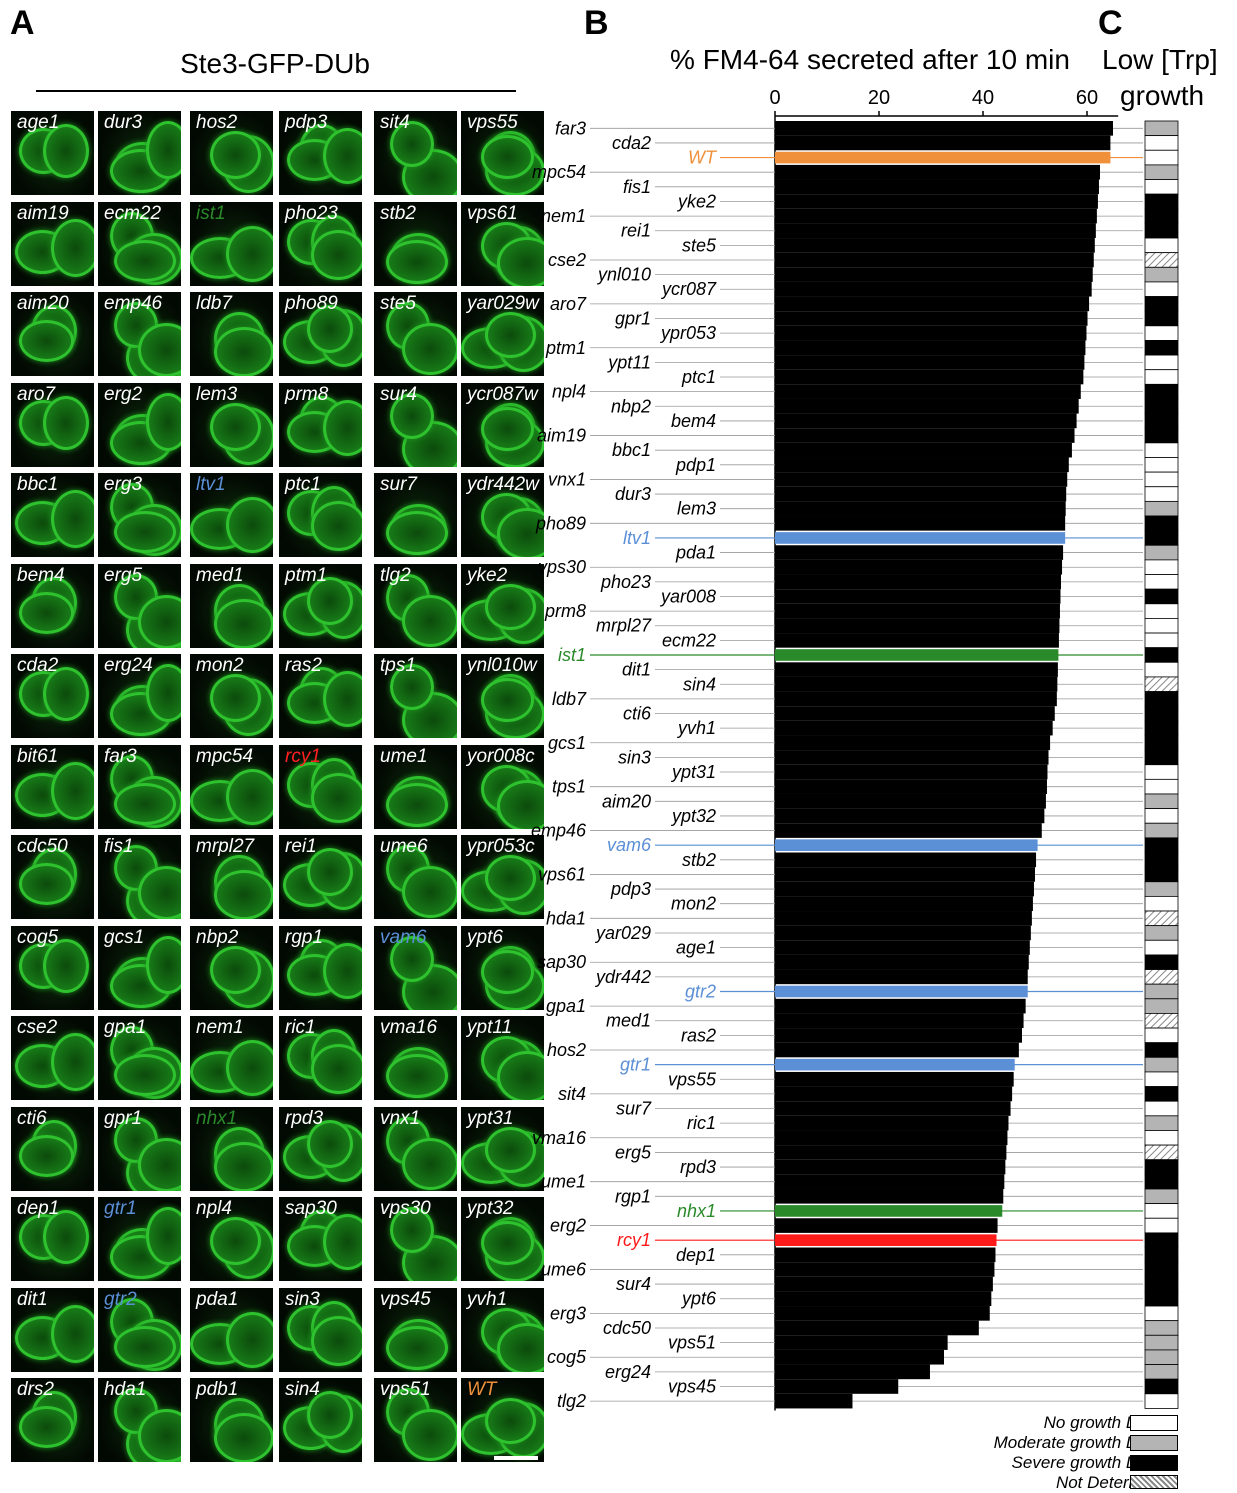 Image resolution: width=1237 pixels, height=1493 pixels. What do you see at coordinates (303, 484) in the screenshot?
I see `tile-label: ptc1` at bounding box center [303, 484].